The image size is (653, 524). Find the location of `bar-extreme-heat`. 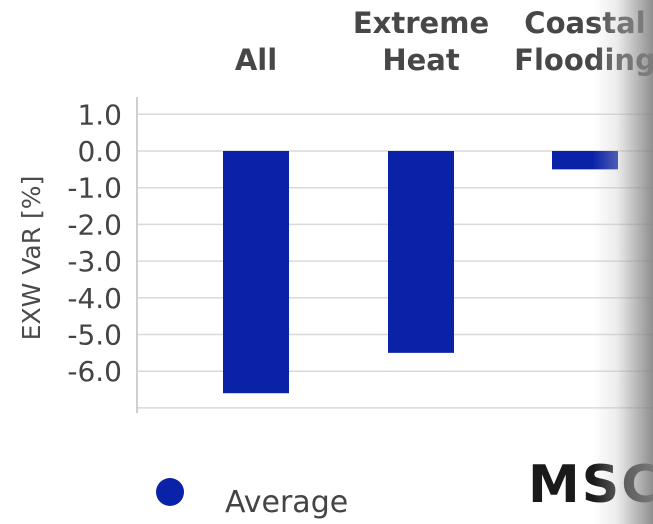

bar-extreme-heat is located at coordinates (421, 252).